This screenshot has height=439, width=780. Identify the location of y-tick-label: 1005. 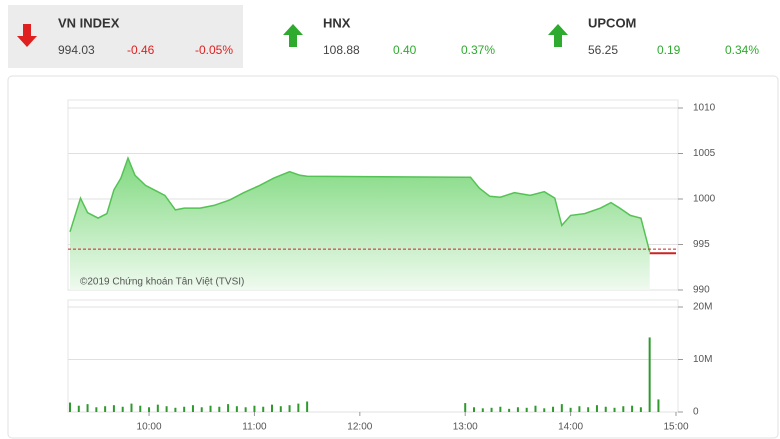
(704, 153).